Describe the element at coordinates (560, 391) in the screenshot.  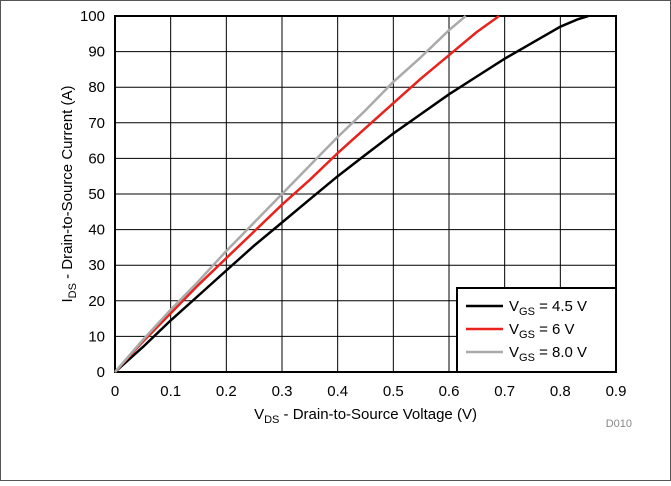
I see `x-tick-label: 0.8` at that location.